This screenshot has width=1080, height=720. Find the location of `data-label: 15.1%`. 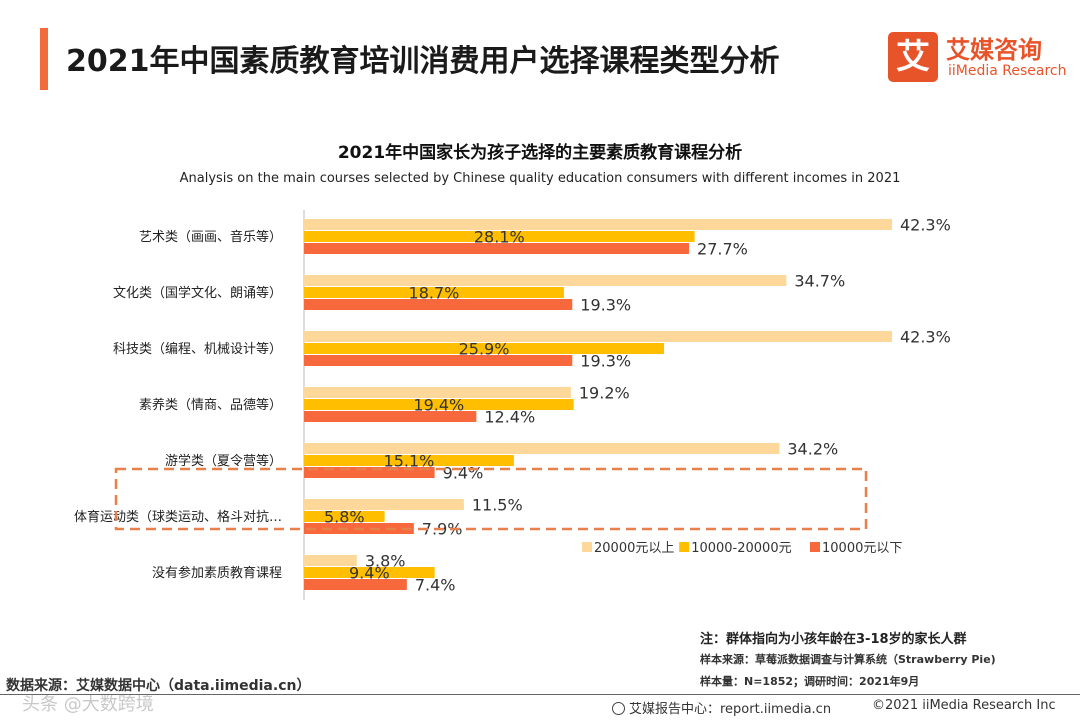

data-label: 15.1% is located at coordinates (409, 461).